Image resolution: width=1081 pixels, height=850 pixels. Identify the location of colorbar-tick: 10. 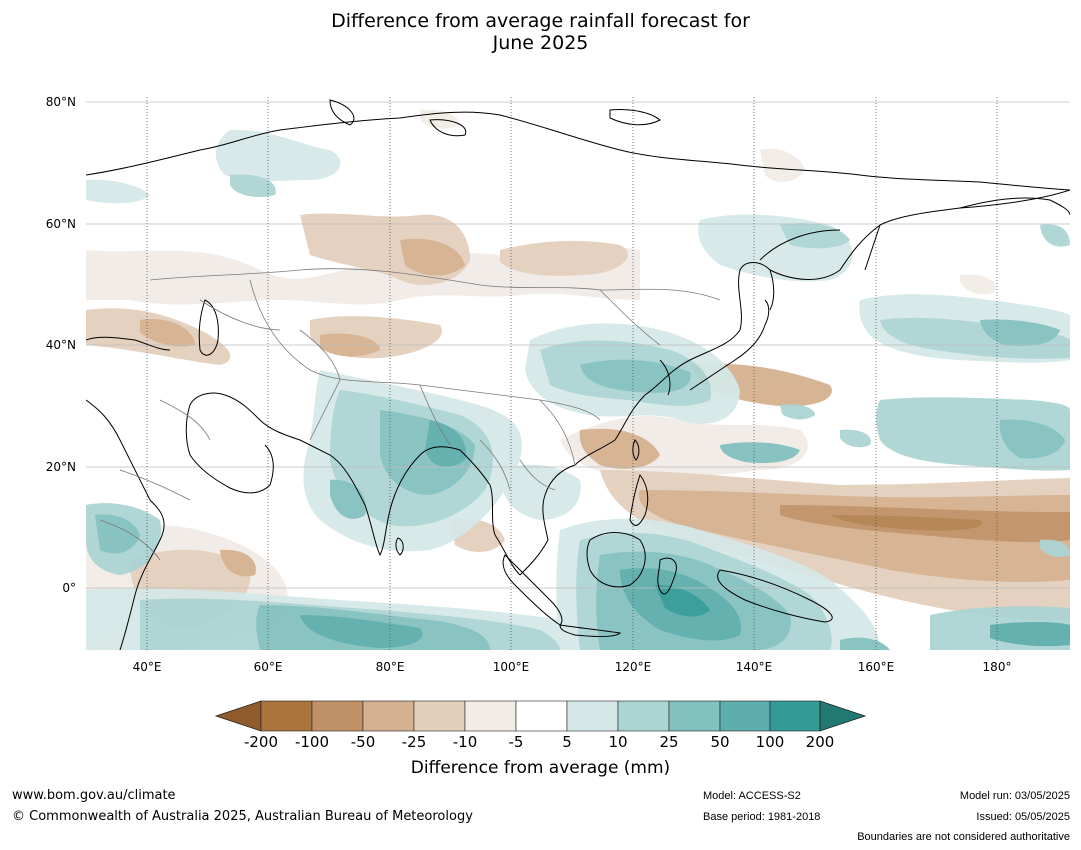
(618, 742).